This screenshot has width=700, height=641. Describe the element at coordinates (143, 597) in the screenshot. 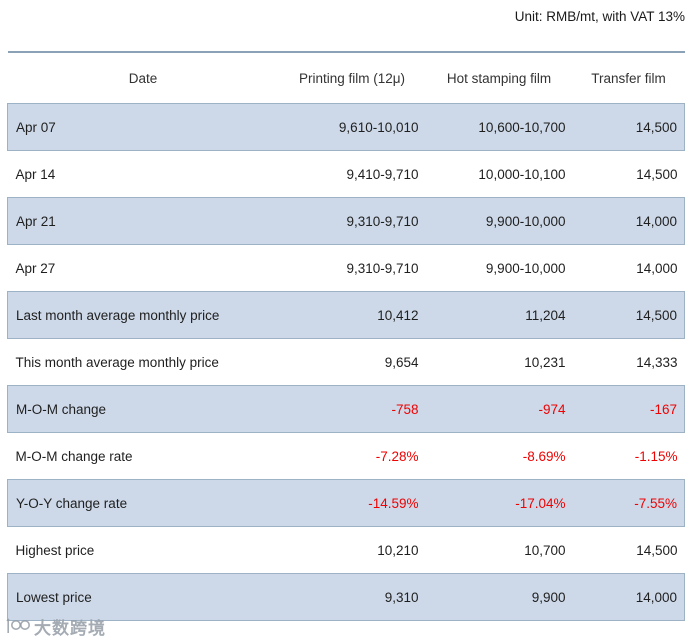

I see `row-label: Lowest price` at that location.